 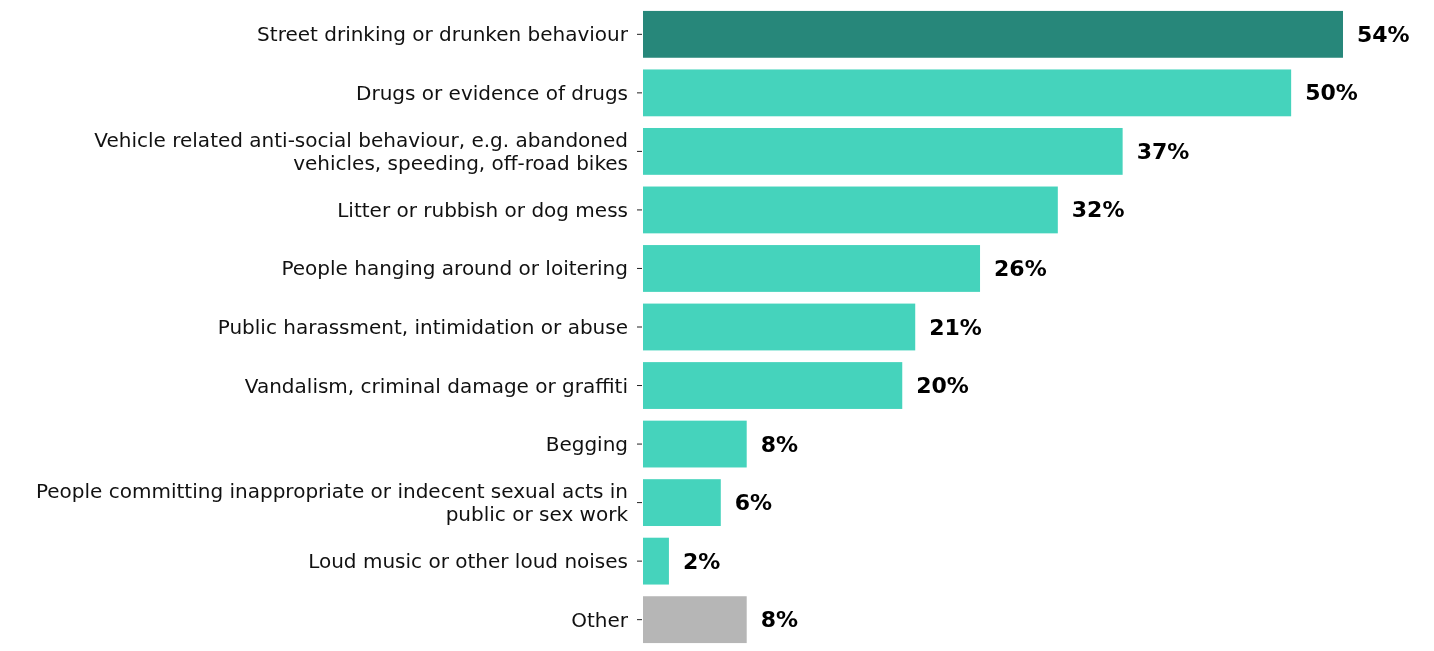 What do you see at coordinates (701, 561) in the screenshot?
I see `data-label: 2%` at bounding box center [701, 561].